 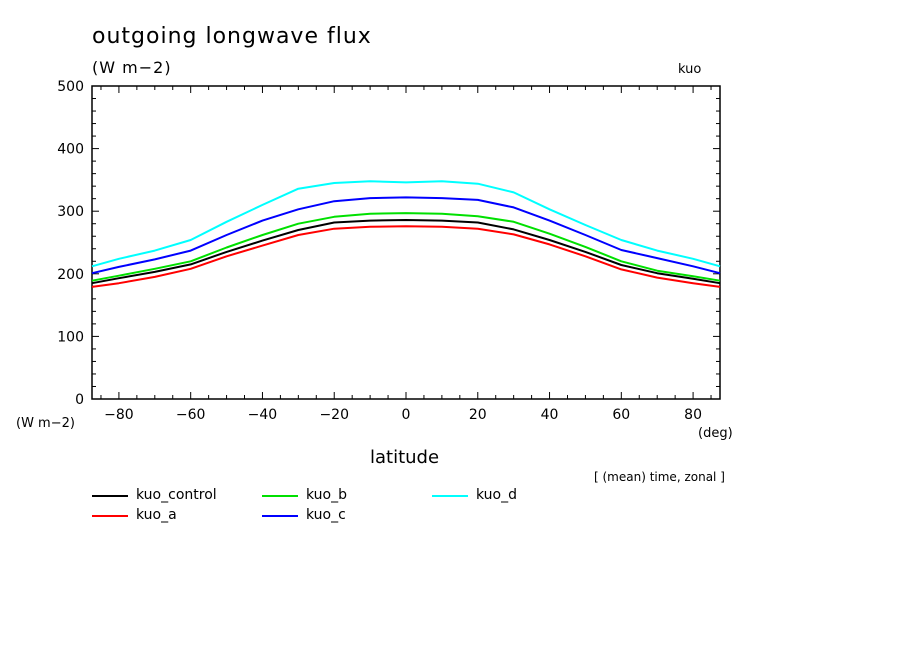 What do you see at coordinates (405, 457) in the screenshot?
I see `x-axis-label: latitude` at bounding box center [405, 457].